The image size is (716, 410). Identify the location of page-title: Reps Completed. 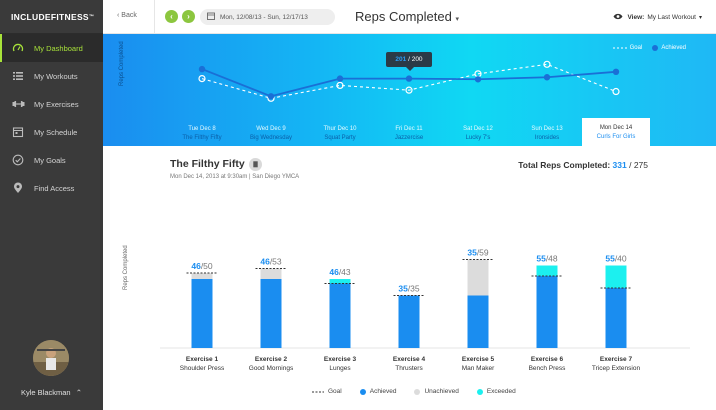
(403, 16).